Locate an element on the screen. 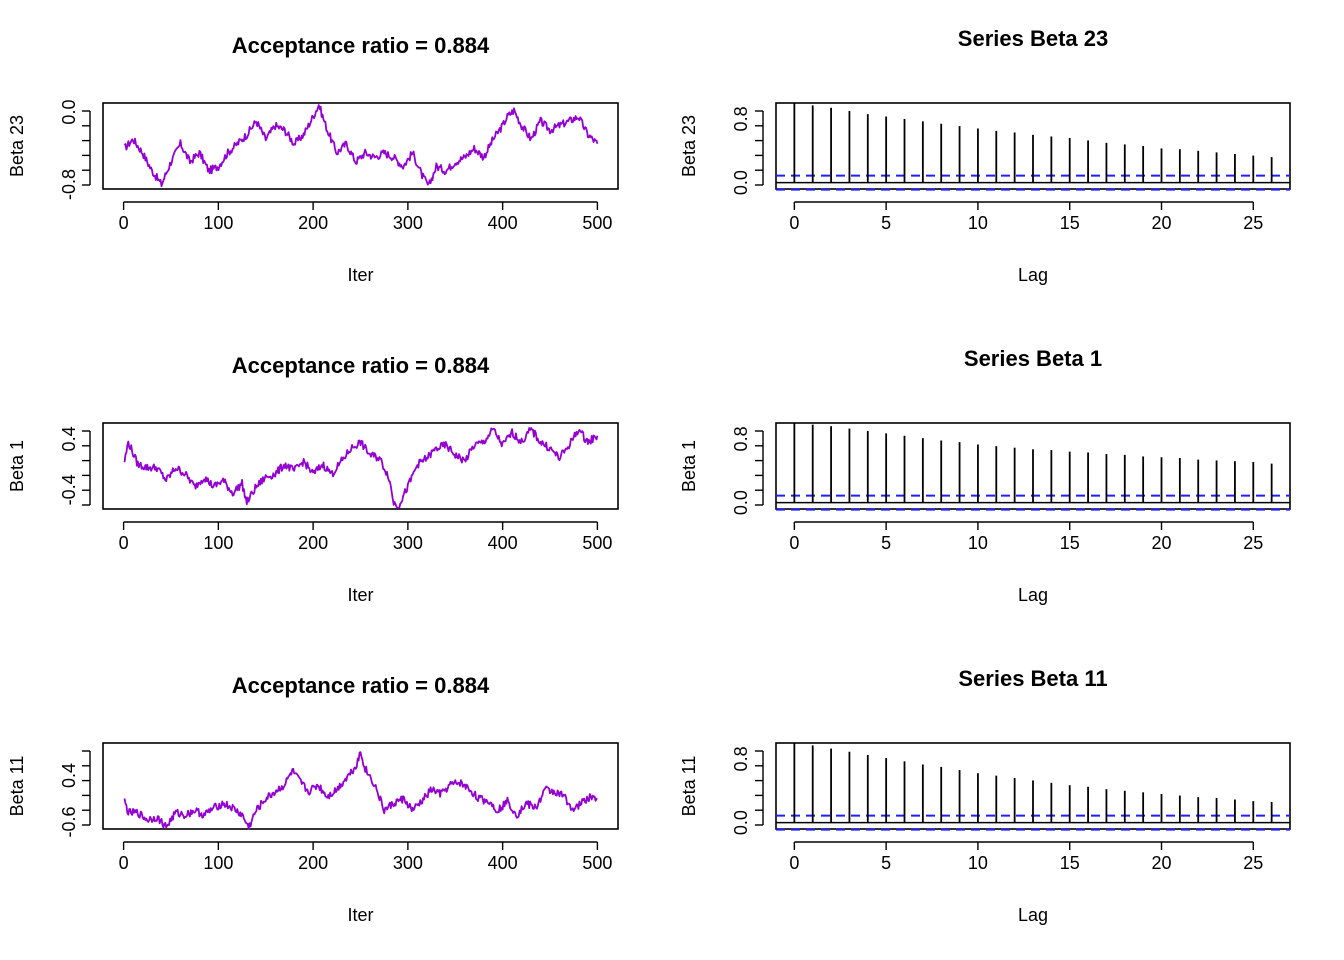  chart-title: Series Beta 11 is located at coordinates (1032, 678).